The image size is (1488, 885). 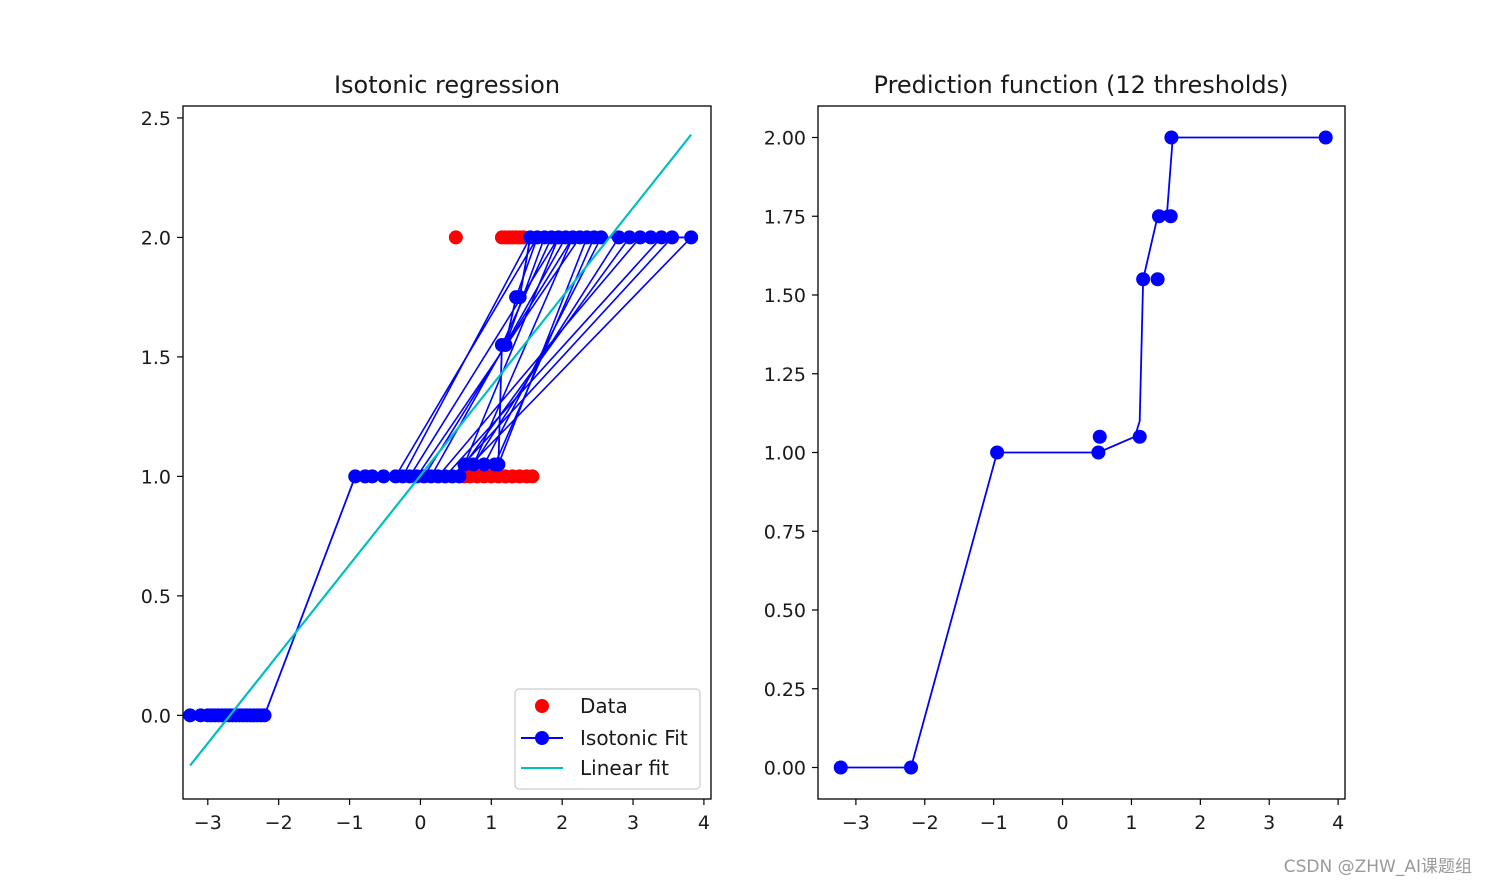 What do you see at coordinates (1338, 823) in the screenshot?
I see `right-x-tick-label: 4` at bounding box center [1338, 823].